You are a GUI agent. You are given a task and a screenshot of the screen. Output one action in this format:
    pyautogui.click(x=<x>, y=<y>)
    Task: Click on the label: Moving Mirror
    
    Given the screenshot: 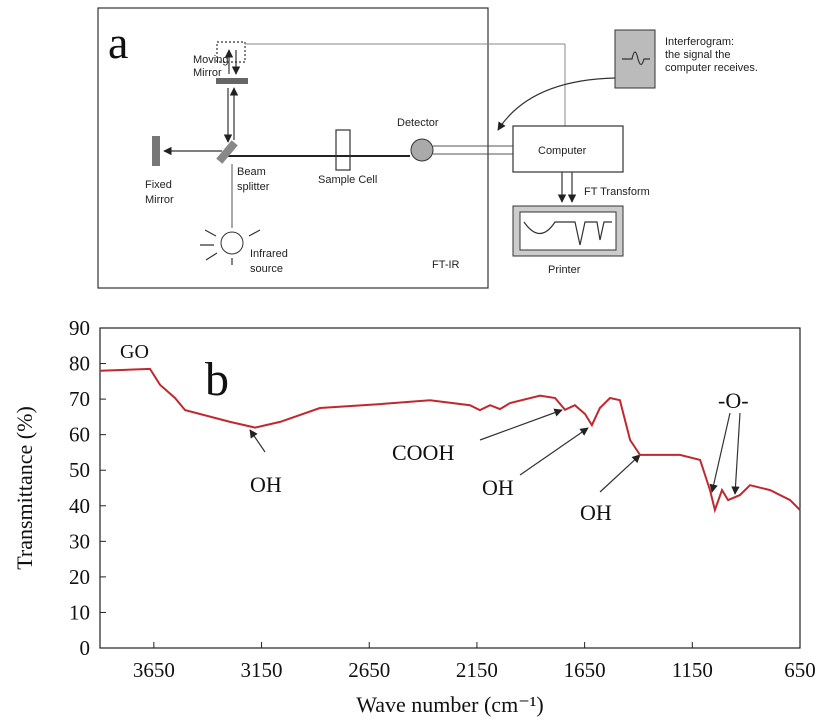 What is the action you would take?
    pyautogui.click(x=210, y=66)
    